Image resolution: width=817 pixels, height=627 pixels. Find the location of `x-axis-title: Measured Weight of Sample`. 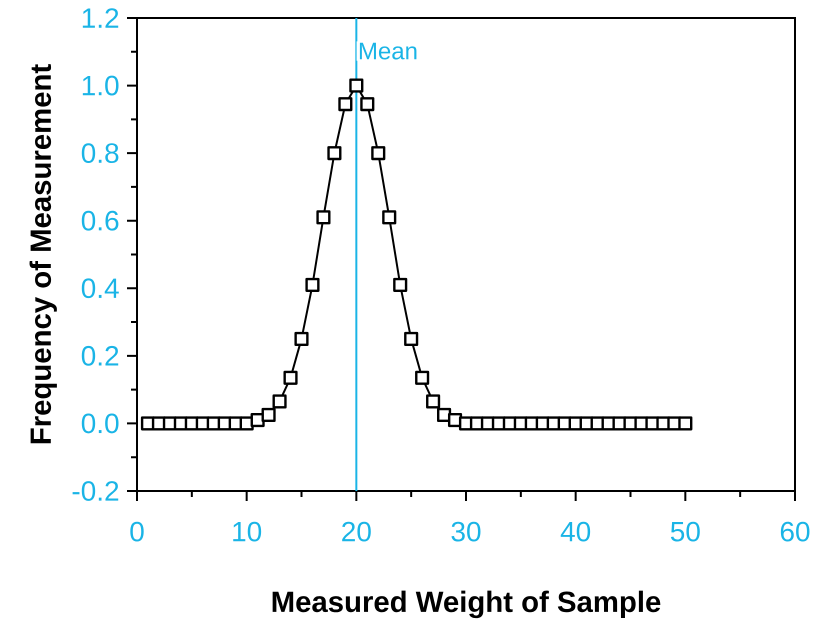

x-axis-title: Measured Weight of Sample is located at coordinates (466, 604).